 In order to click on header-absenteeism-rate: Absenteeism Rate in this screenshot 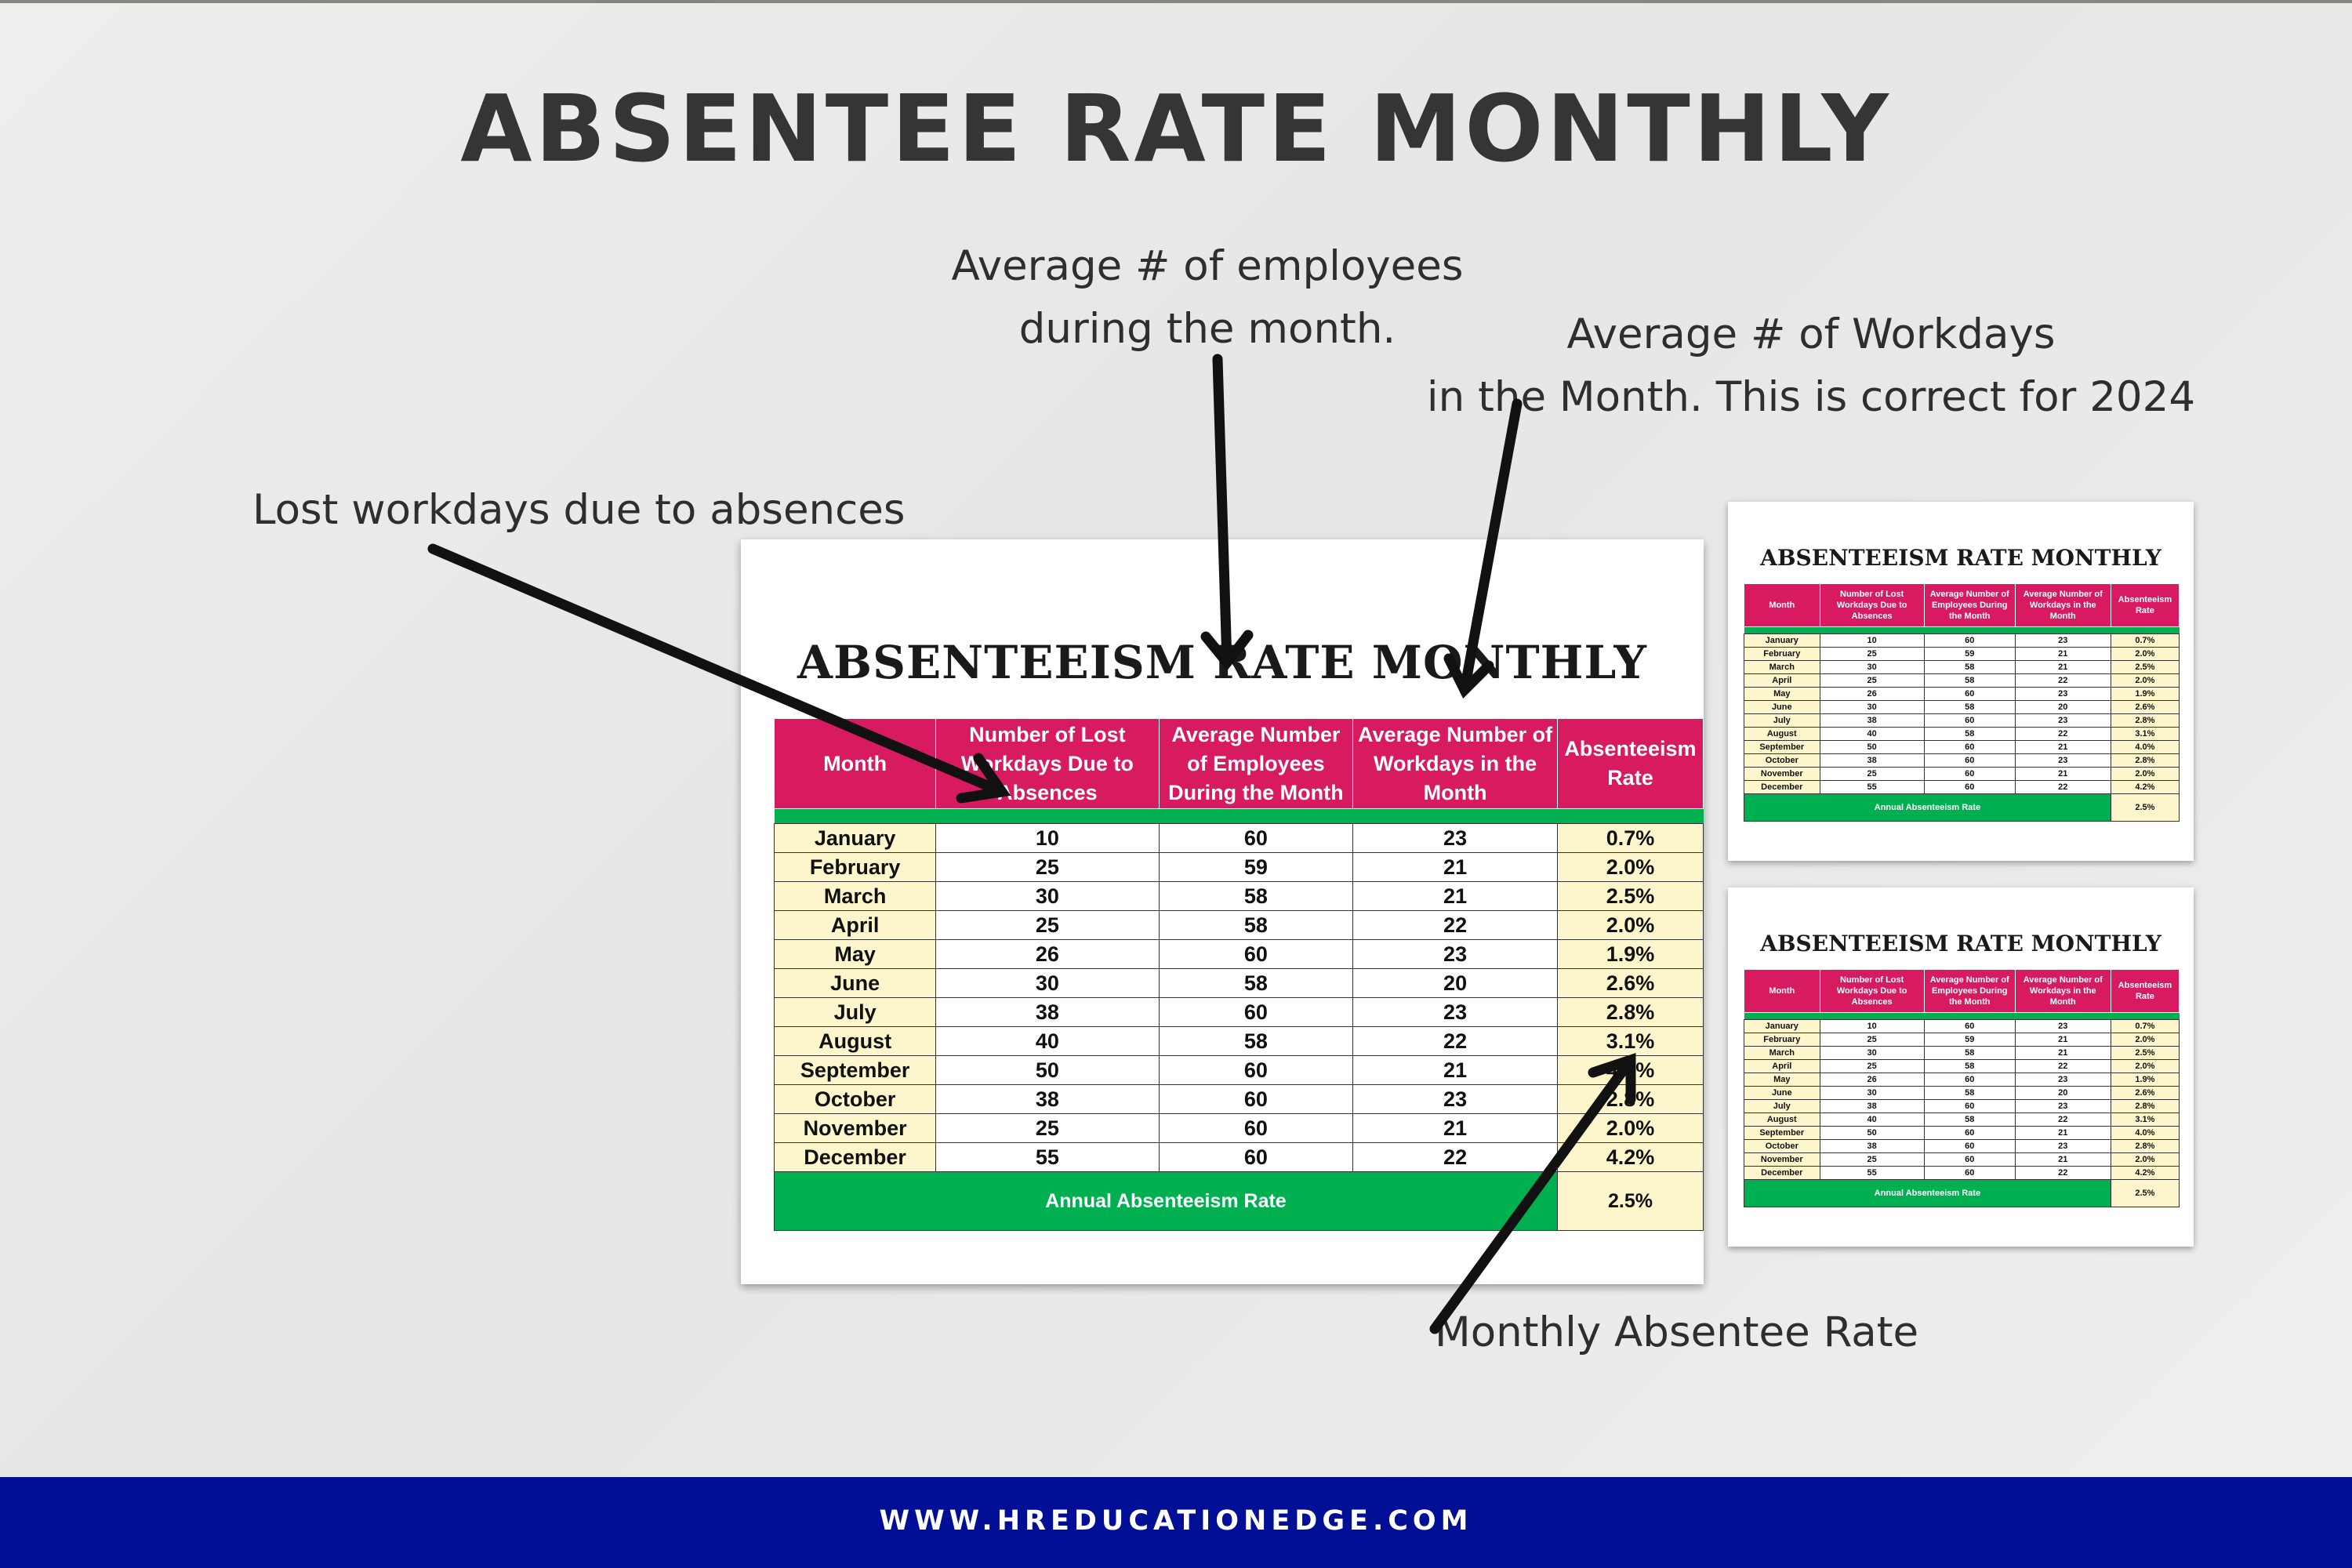, I will do `click(1630, 763)`.